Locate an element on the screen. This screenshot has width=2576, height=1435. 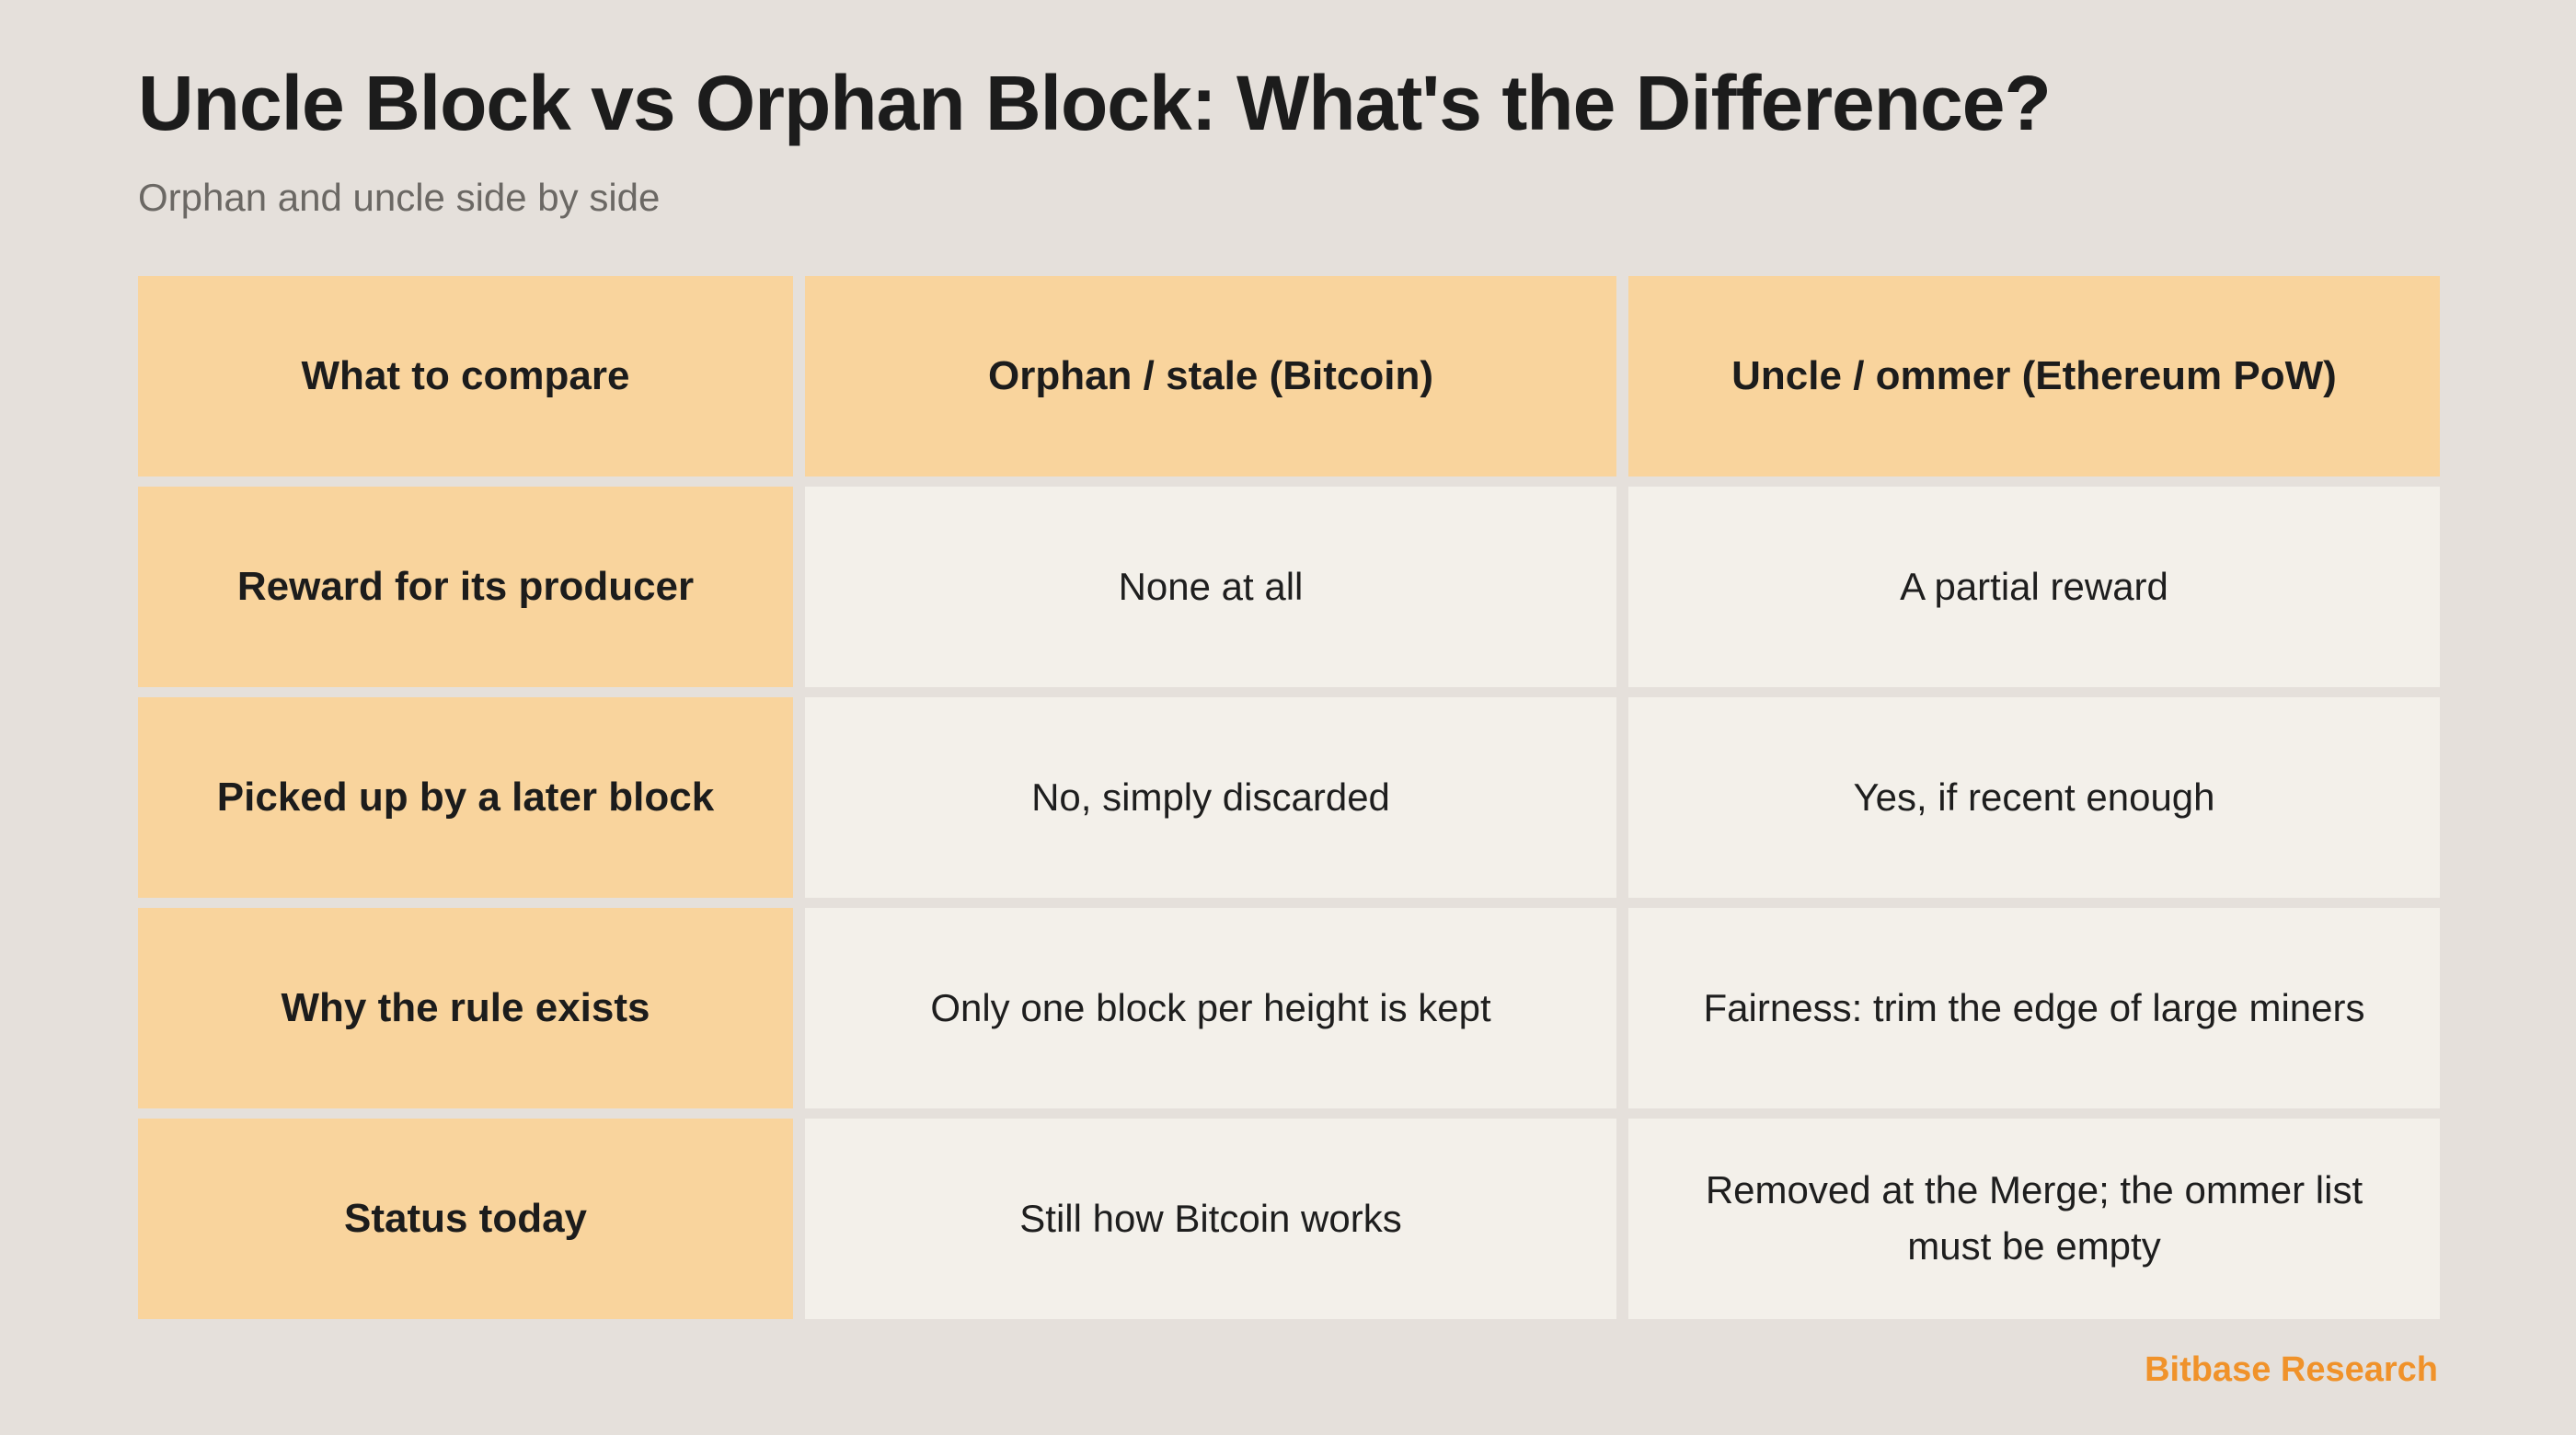
row-label-cell: Why the rule exists is located at coordinates (465, 1008).